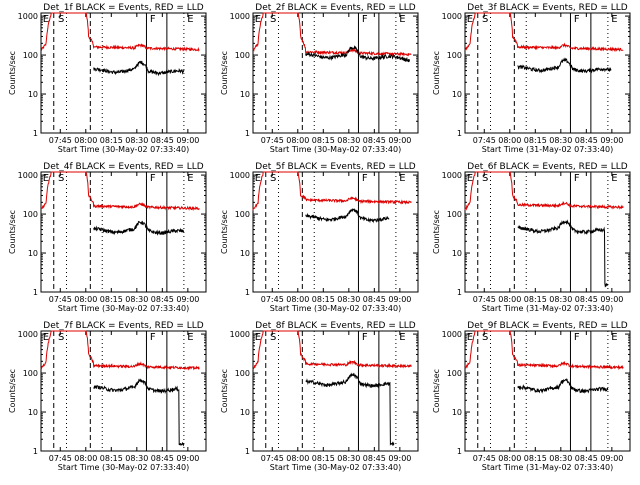  I want to click on marker-label-f: F, so click(365, 178).